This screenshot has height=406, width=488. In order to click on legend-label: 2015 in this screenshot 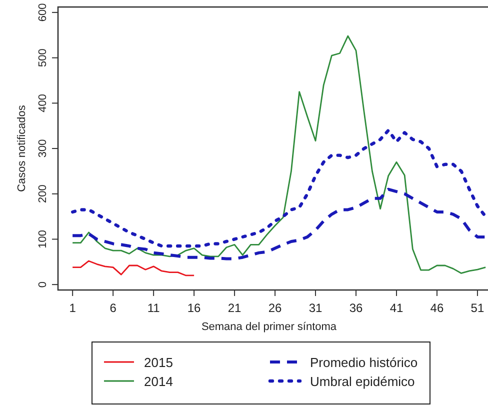, I will do `click(158, 362)`.